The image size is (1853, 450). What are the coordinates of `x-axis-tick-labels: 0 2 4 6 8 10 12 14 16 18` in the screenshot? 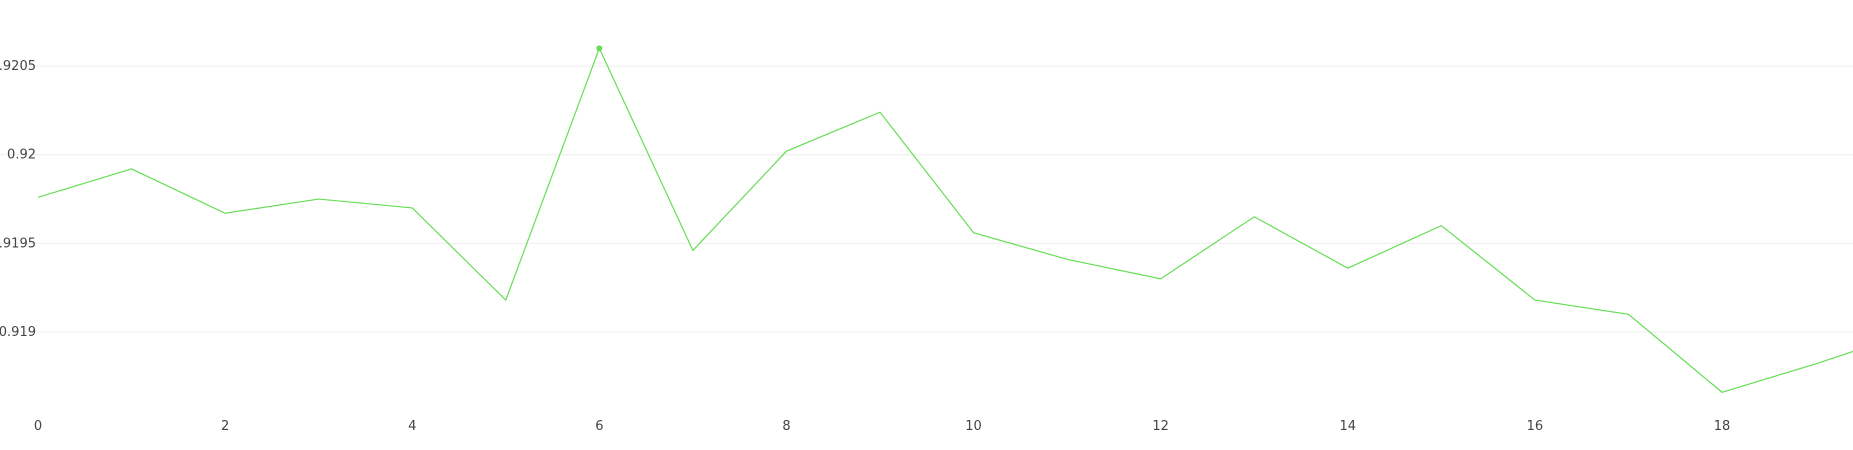 It's located at (882, 426).